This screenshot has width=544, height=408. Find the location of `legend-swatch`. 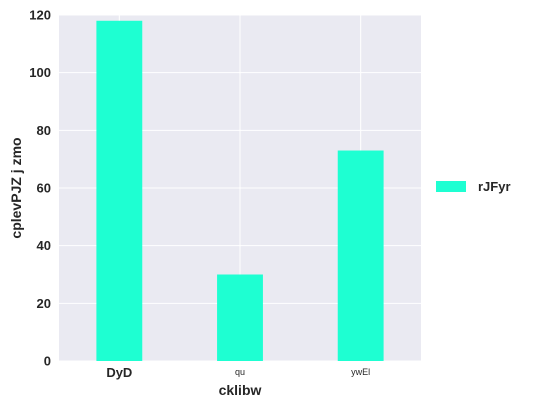

legend-swatch is located at coordinates (451, 186).